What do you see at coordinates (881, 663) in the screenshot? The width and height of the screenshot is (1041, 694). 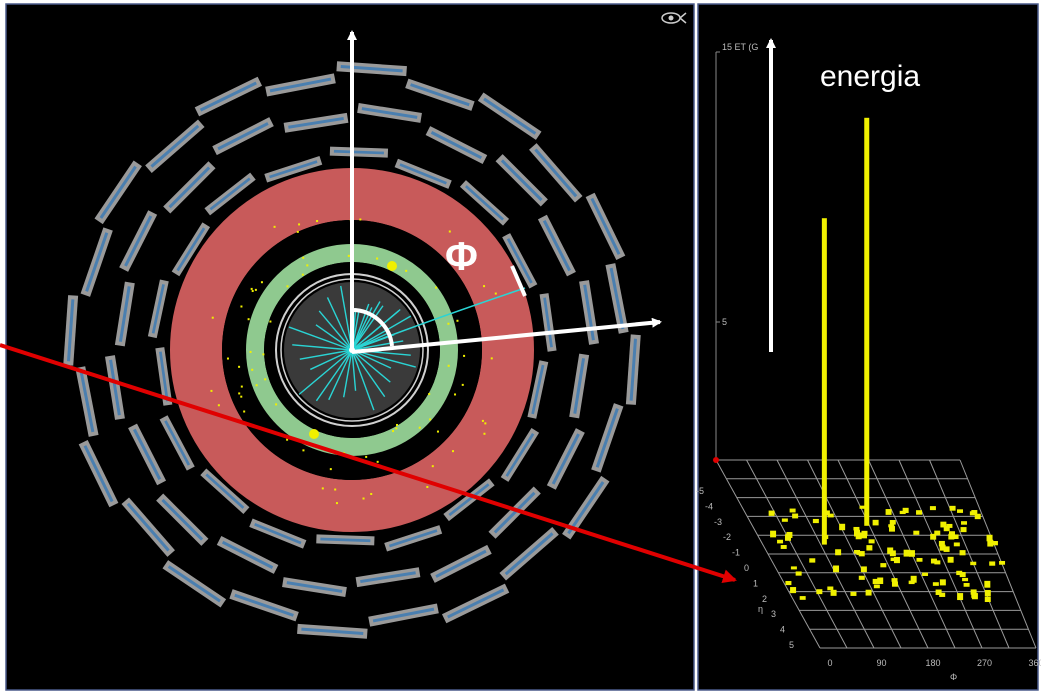 I see `phi-tick: 90` at bounding box center [881, 663].